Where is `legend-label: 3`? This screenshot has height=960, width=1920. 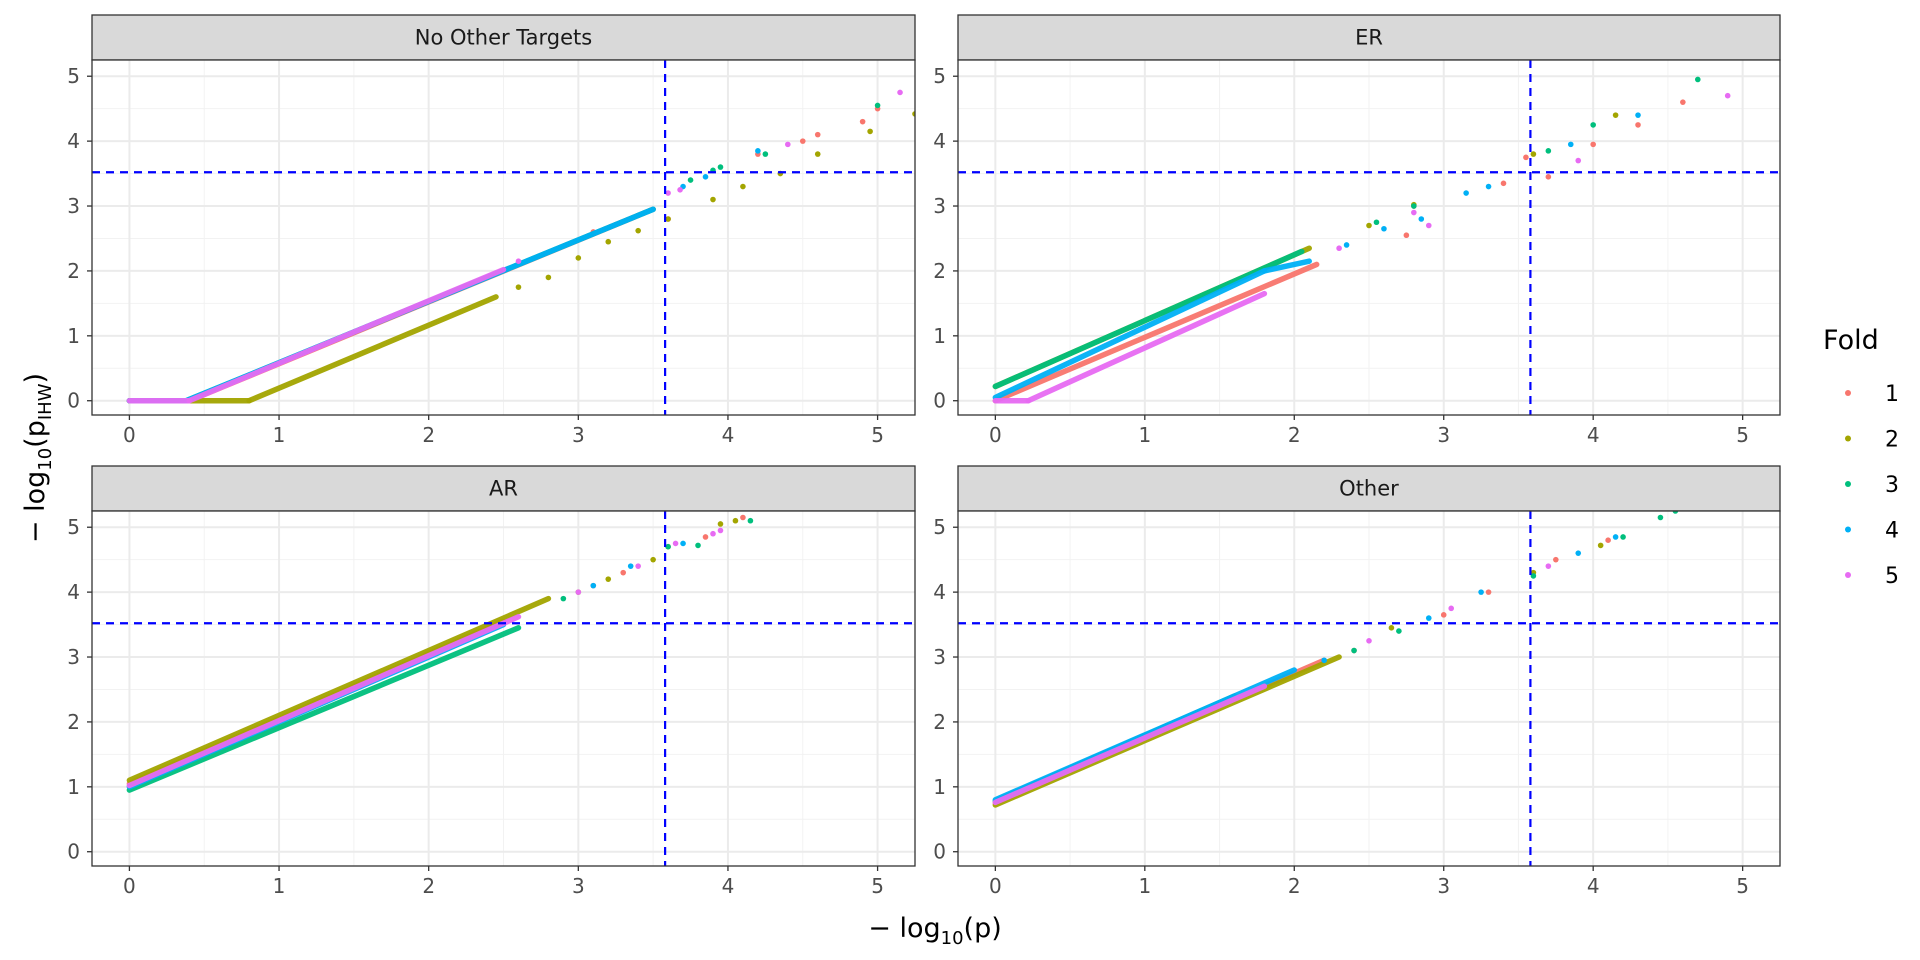
legend-label: 3 is located at coordinates (1892, 485).